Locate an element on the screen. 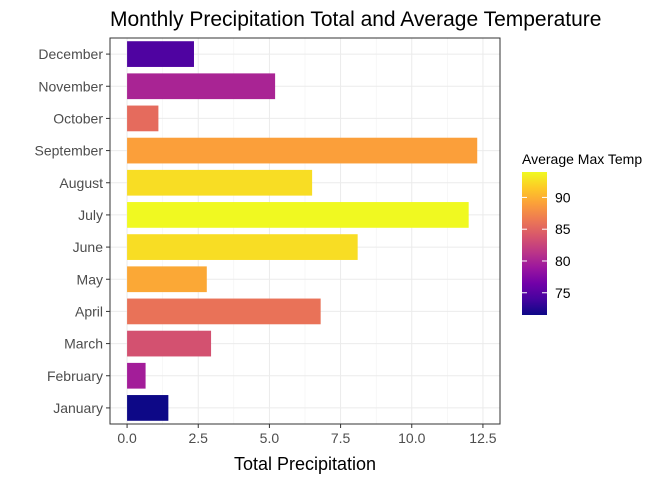  bar-november is located at coordinates (201, 86).